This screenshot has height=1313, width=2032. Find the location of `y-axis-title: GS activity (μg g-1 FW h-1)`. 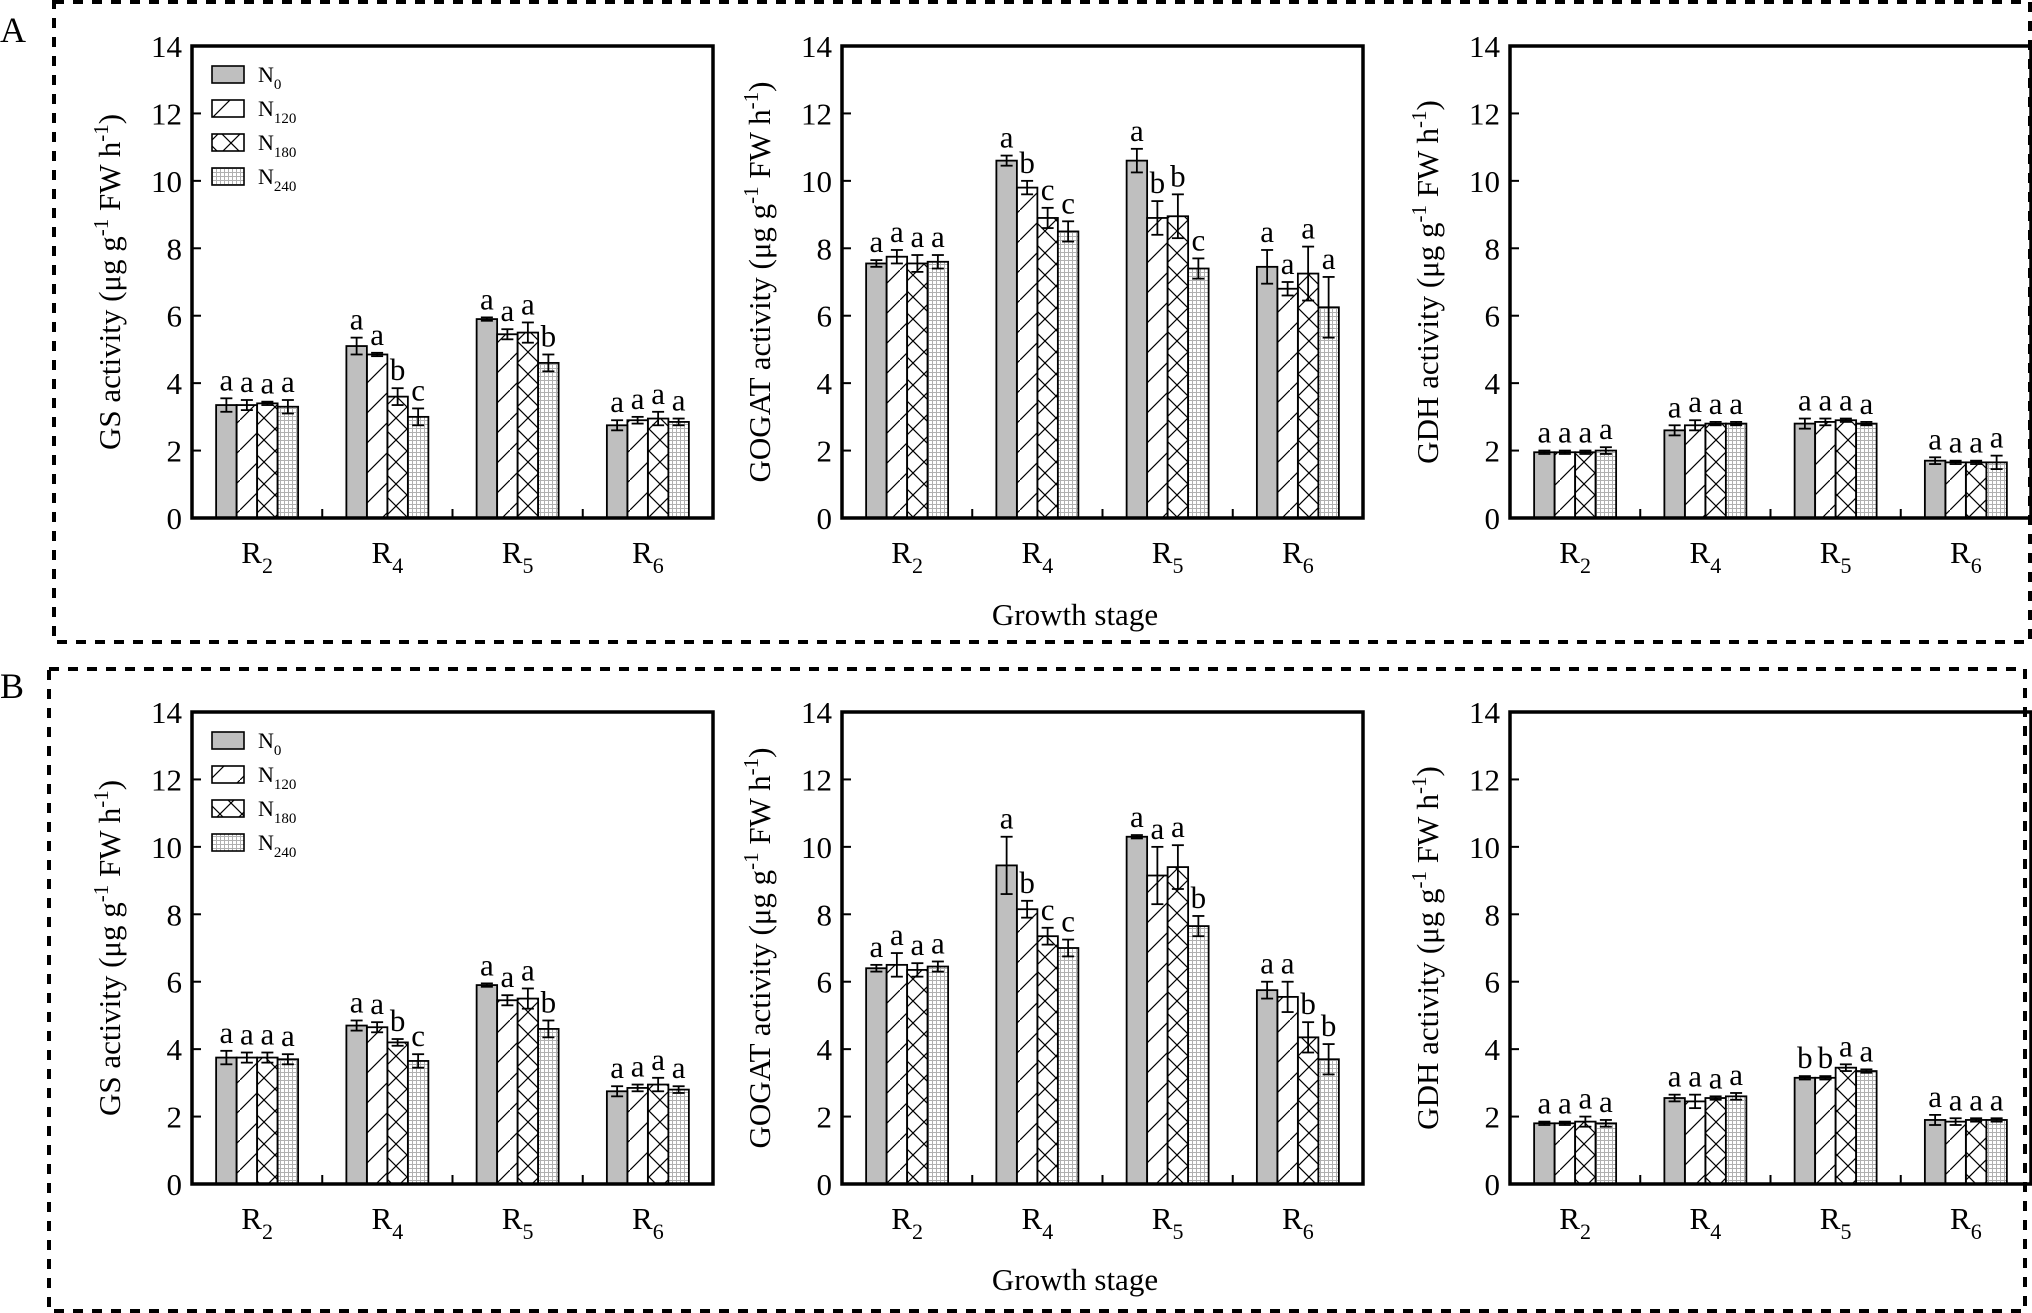

y-axis-title: GS activity (μg g-1 FW h-1) is located at coordinates (108, 282).